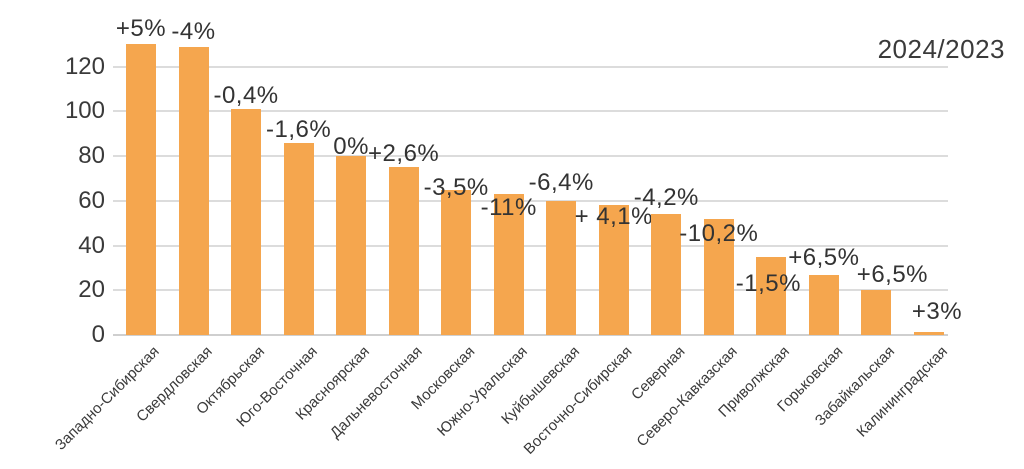  I want to click on x-category-label: Северо-Кавказская, so click(687, 397).